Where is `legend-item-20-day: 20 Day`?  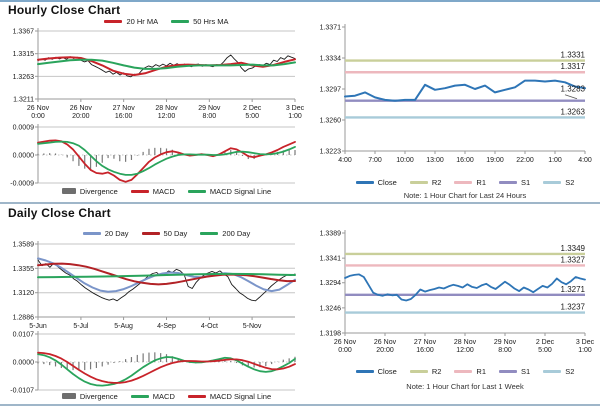
legend-item-20-day: 20 Day is located at coordinates (105, 233).